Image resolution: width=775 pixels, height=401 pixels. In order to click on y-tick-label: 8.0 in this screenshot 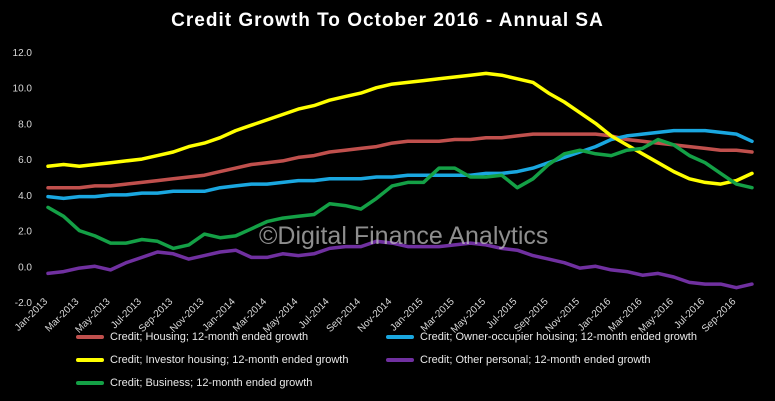, I will do `click(25, 124)`.